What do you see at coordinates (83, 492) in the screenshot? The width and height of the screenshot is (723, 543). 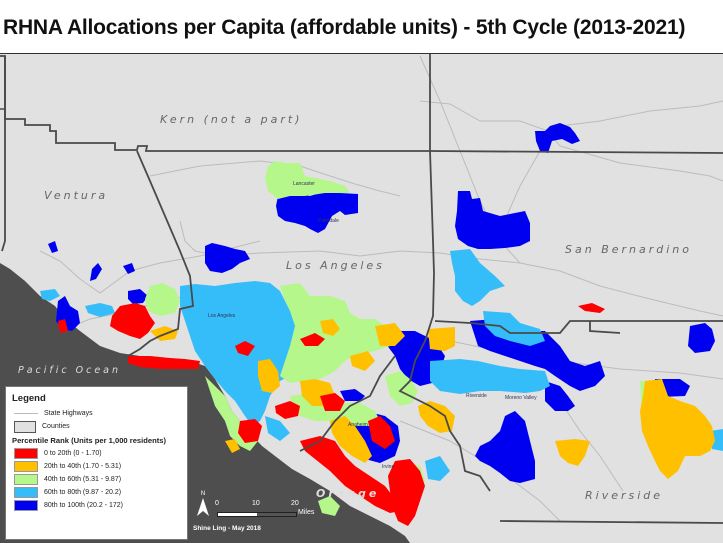 I see `legend-class-label: 60th to 80th (9.87 - 20.2)` at bounding box center [83, 492].